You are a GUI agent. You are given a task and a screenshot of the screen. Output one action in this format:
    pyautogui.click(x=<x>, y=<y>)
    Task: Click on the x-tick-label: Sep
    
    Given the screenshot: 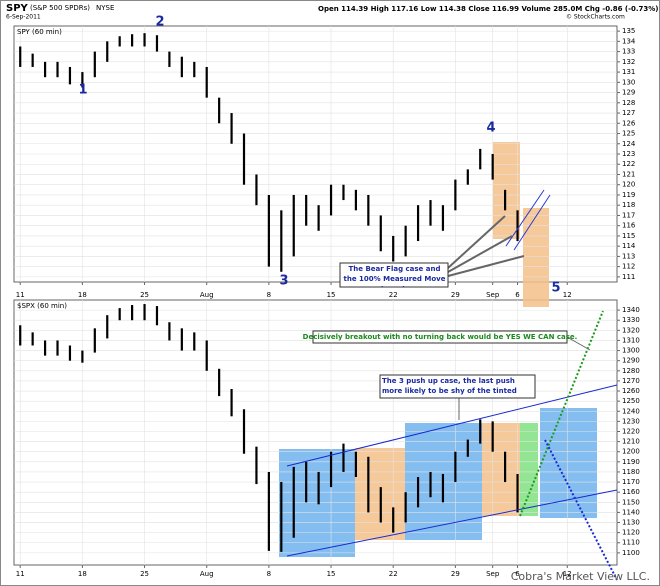 What is the action you would take?
    pyautogui.click(x=493, y=574)
    